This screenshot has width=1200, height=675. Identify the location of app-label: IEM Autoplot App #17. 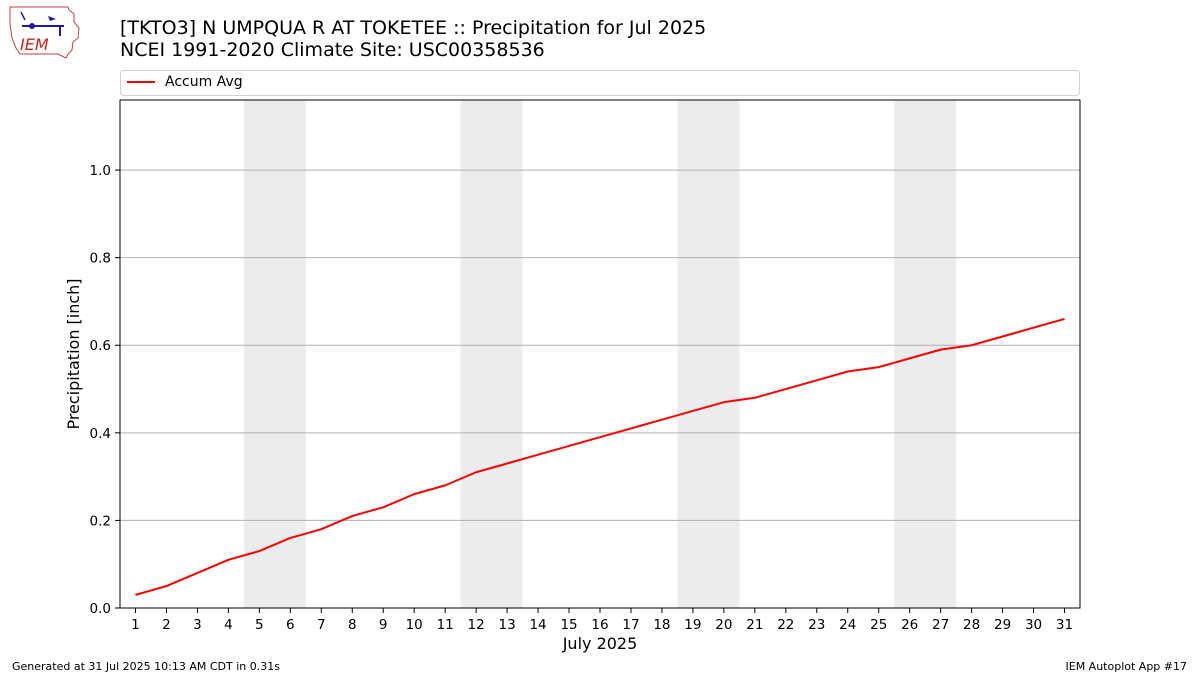
(1126, 666).